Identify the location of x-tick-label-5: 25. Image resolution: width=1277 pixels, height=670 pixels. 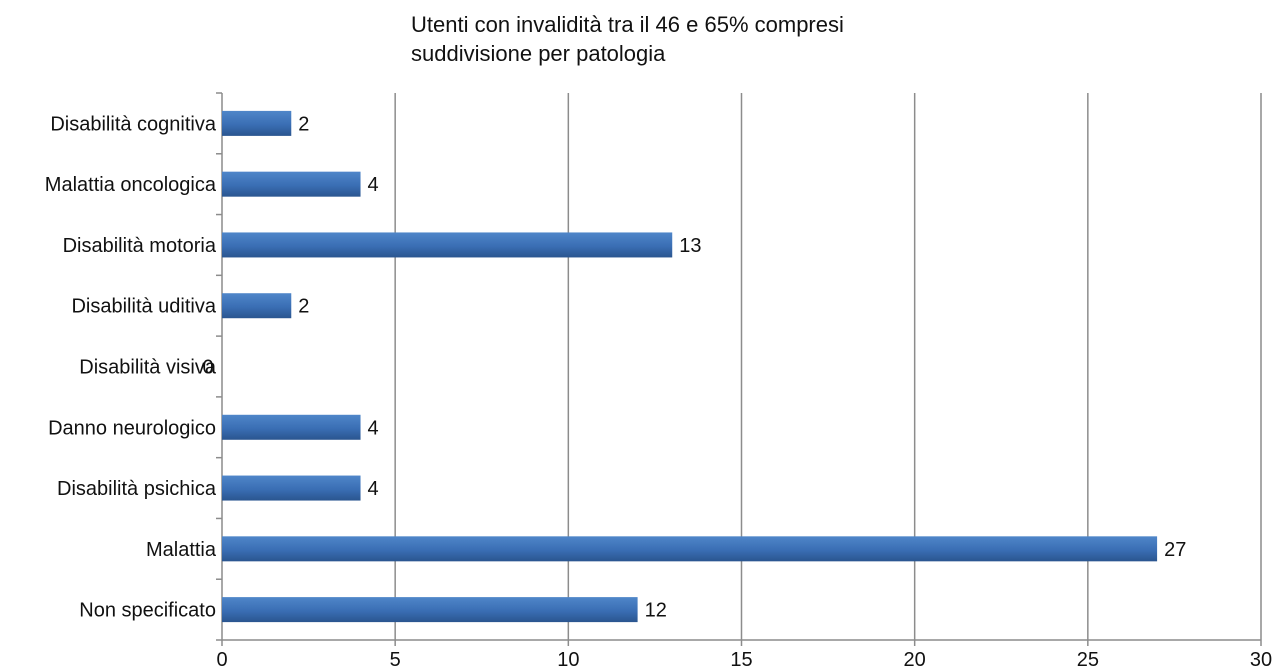
(1088, 659).